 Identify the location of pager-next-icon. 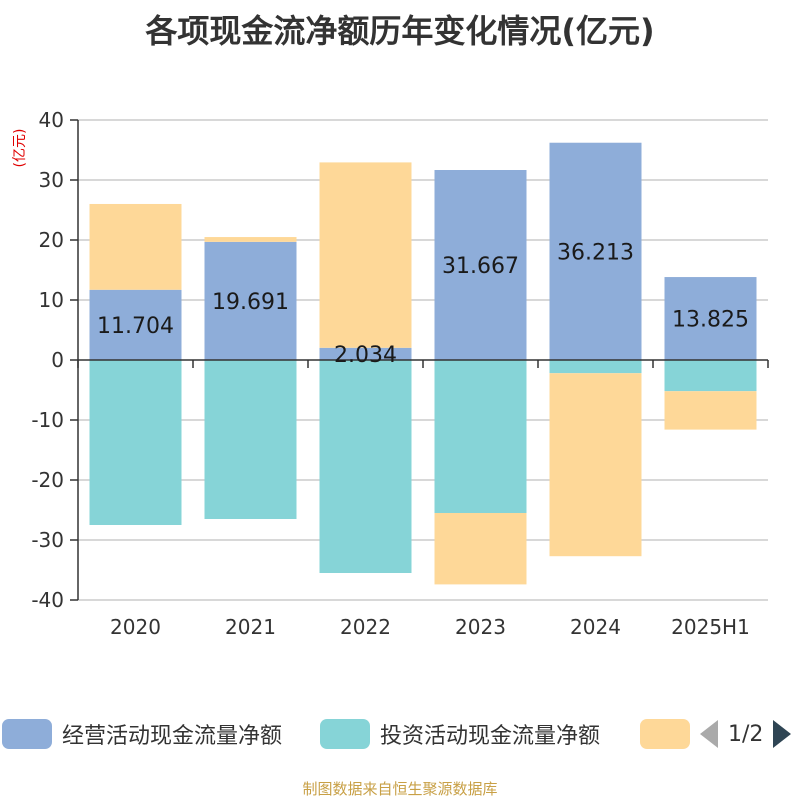
(782, 734).